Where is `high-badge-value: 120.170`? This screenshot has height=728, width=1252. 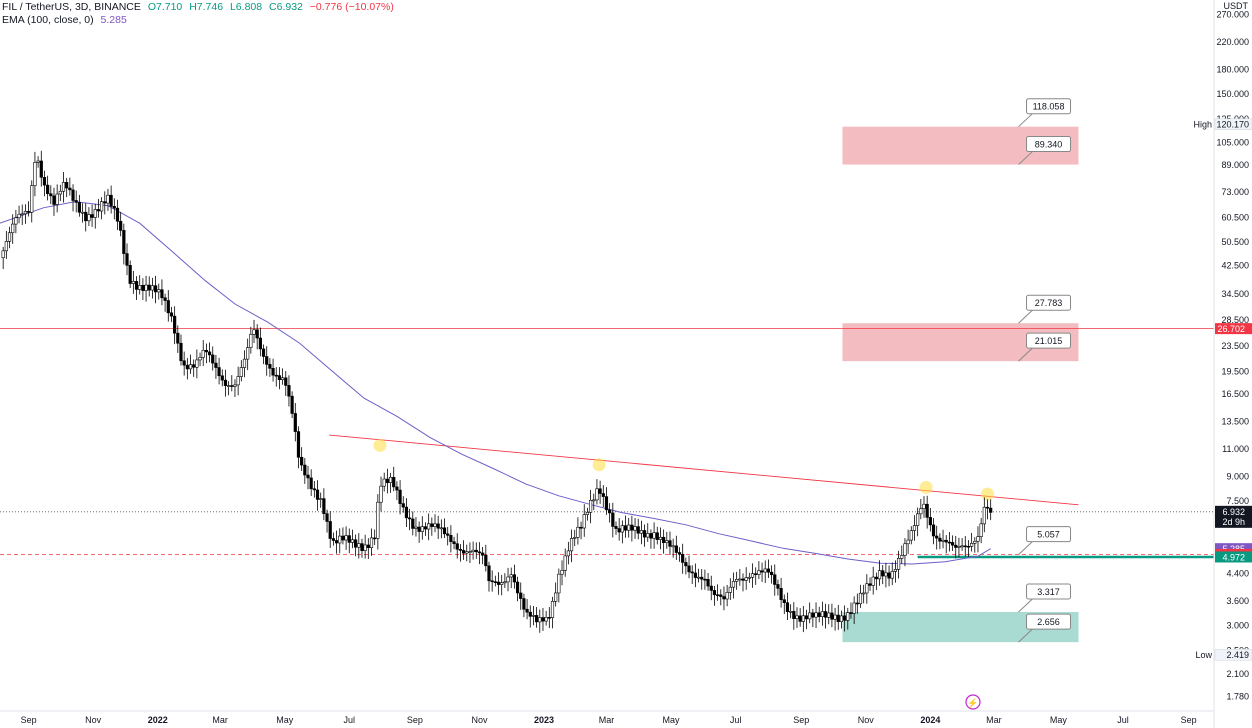 high-badge-value: 120.170 is located at coordinates (1232, 124).